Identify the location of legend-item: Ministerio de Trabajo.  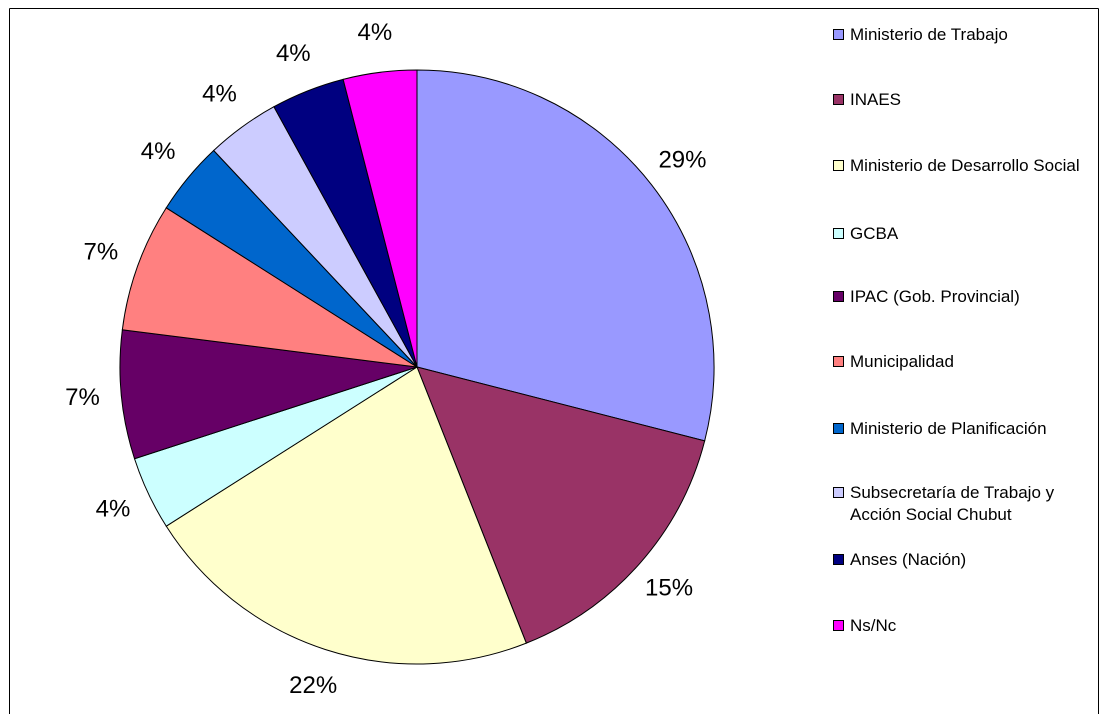
(968, 35).